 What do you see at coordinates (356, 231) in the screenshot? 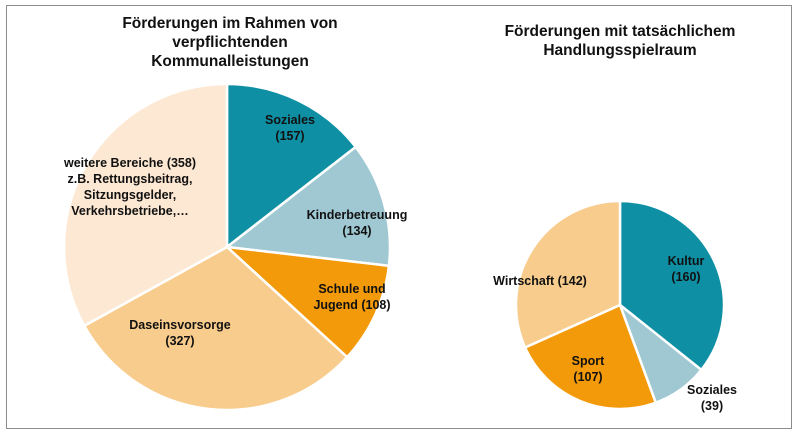
I see `slice-label-line: (134)` at bounding box center [356, 231].